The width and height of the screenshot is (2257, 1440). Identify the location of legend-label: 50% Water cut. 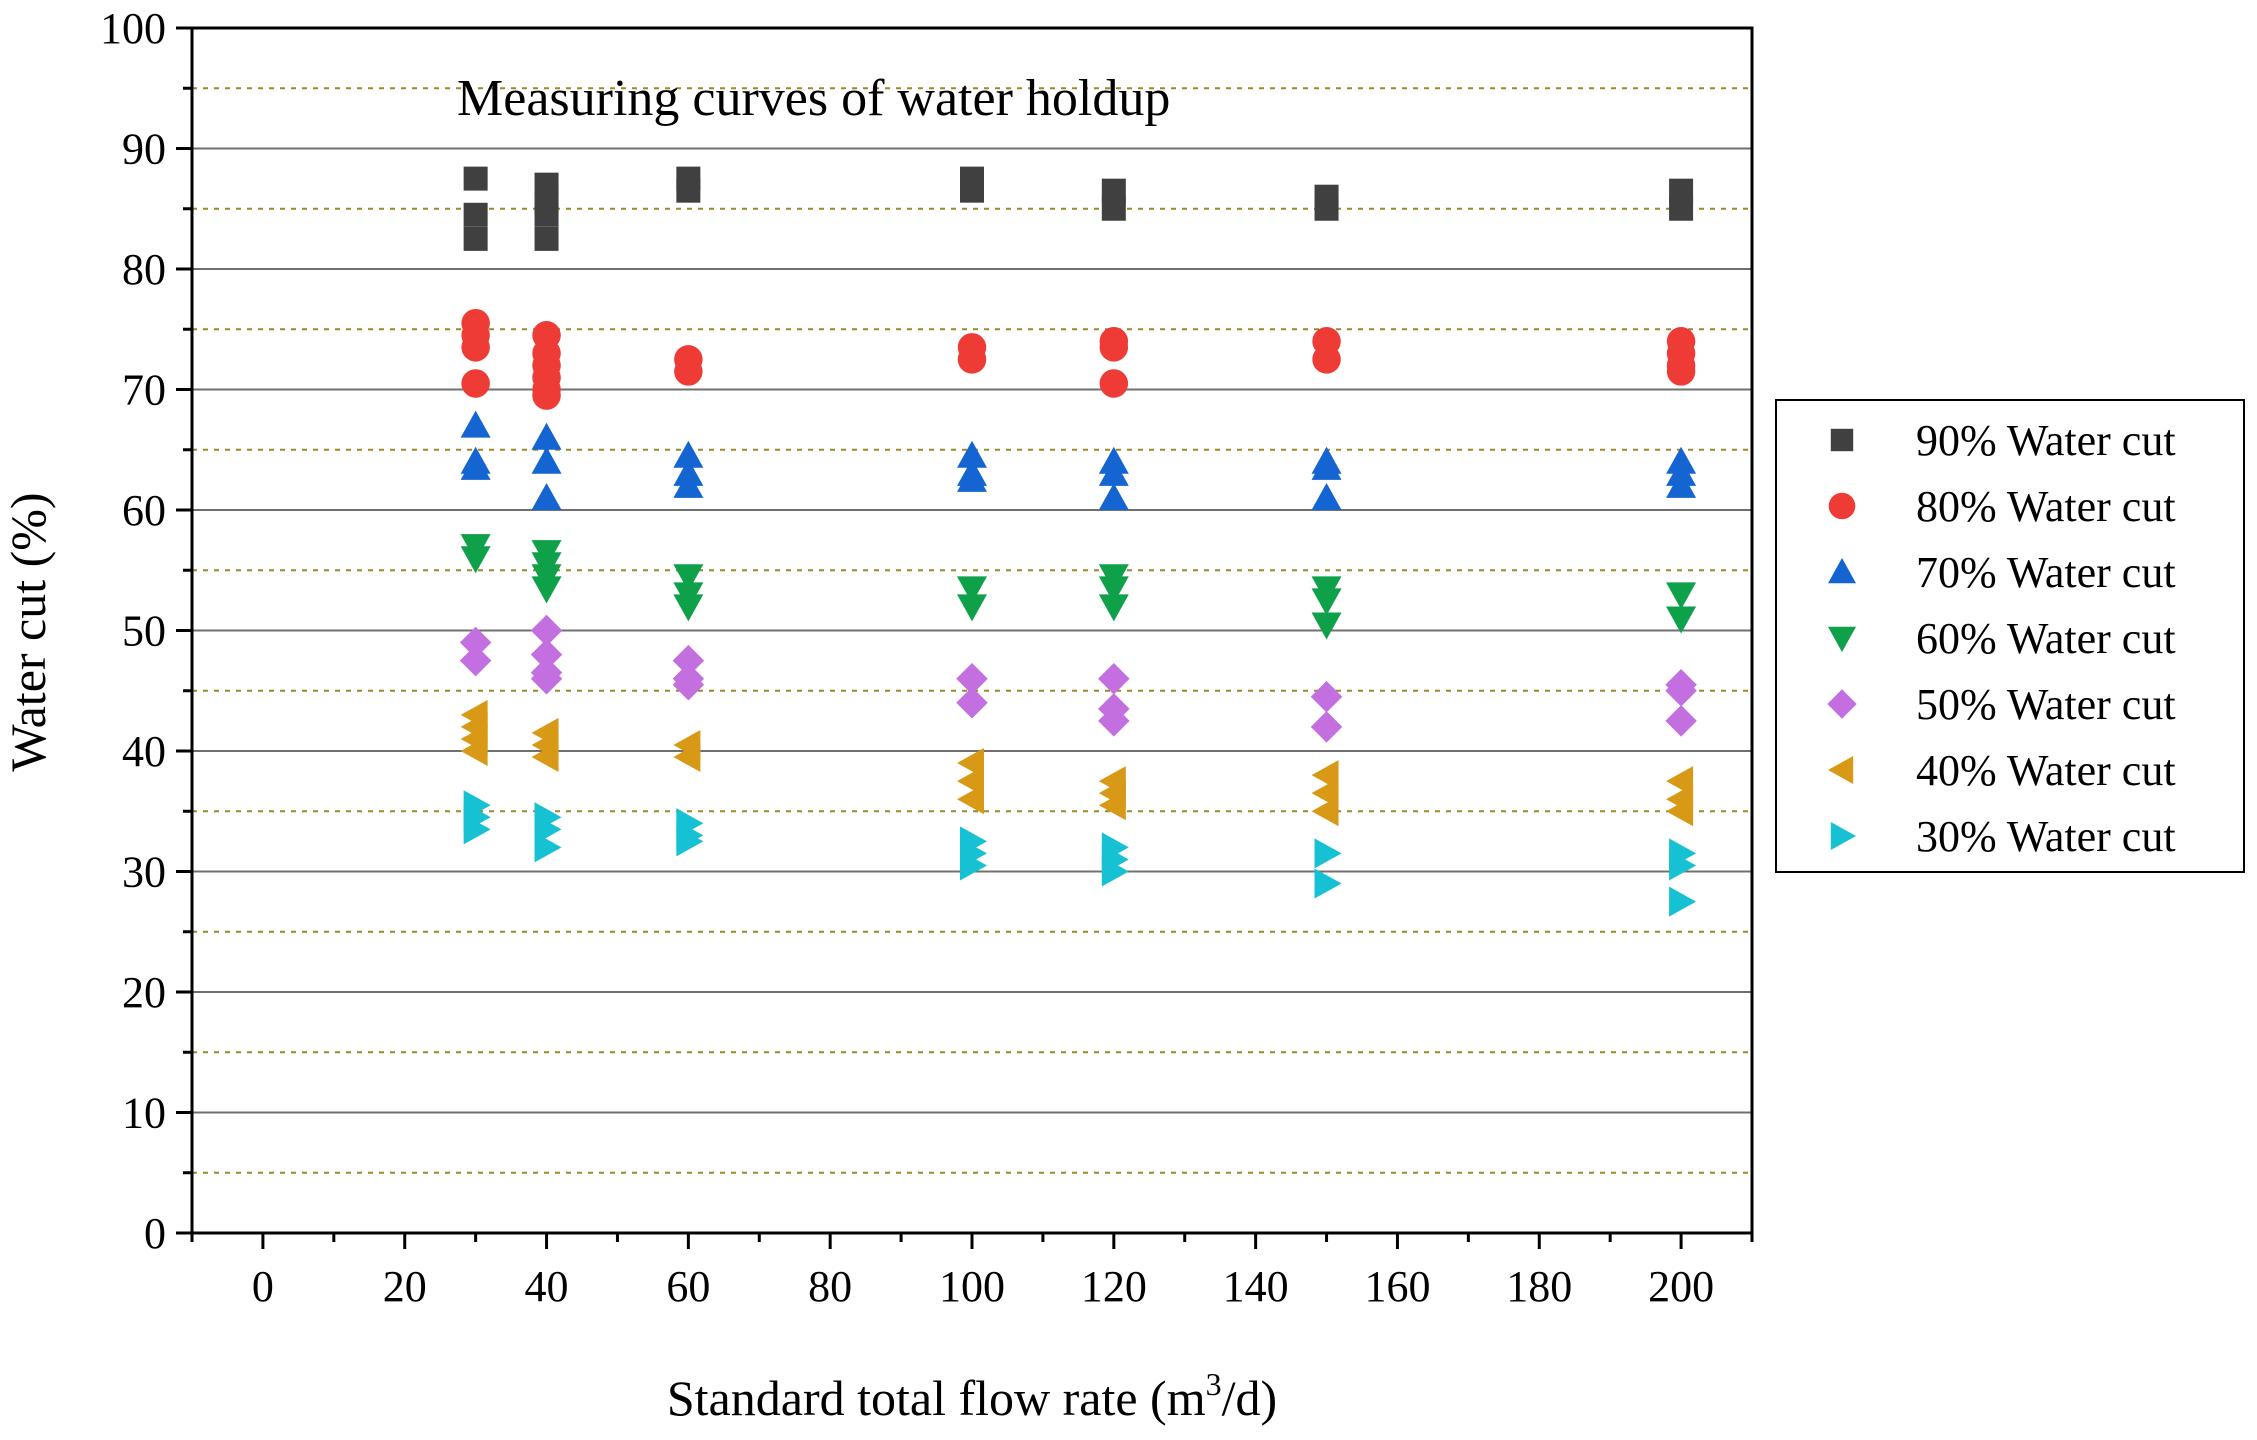
(2046, 704).